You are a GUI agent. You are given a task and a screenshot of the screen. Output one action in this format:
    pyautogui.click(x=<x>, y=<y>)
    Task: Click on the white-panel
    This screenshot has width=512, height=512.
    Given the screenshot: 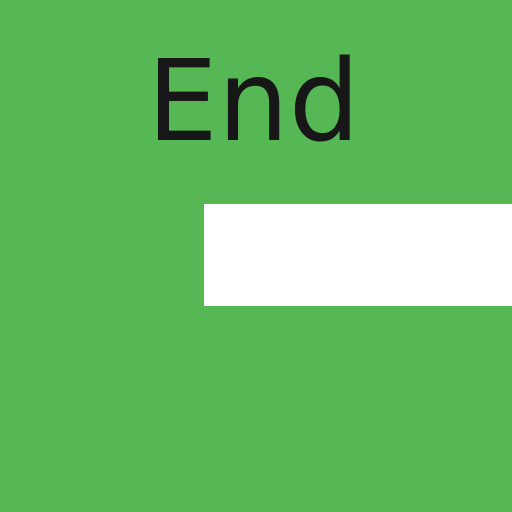 What is the action you would take?
    pyautogui.click(x=358, y=255)
    